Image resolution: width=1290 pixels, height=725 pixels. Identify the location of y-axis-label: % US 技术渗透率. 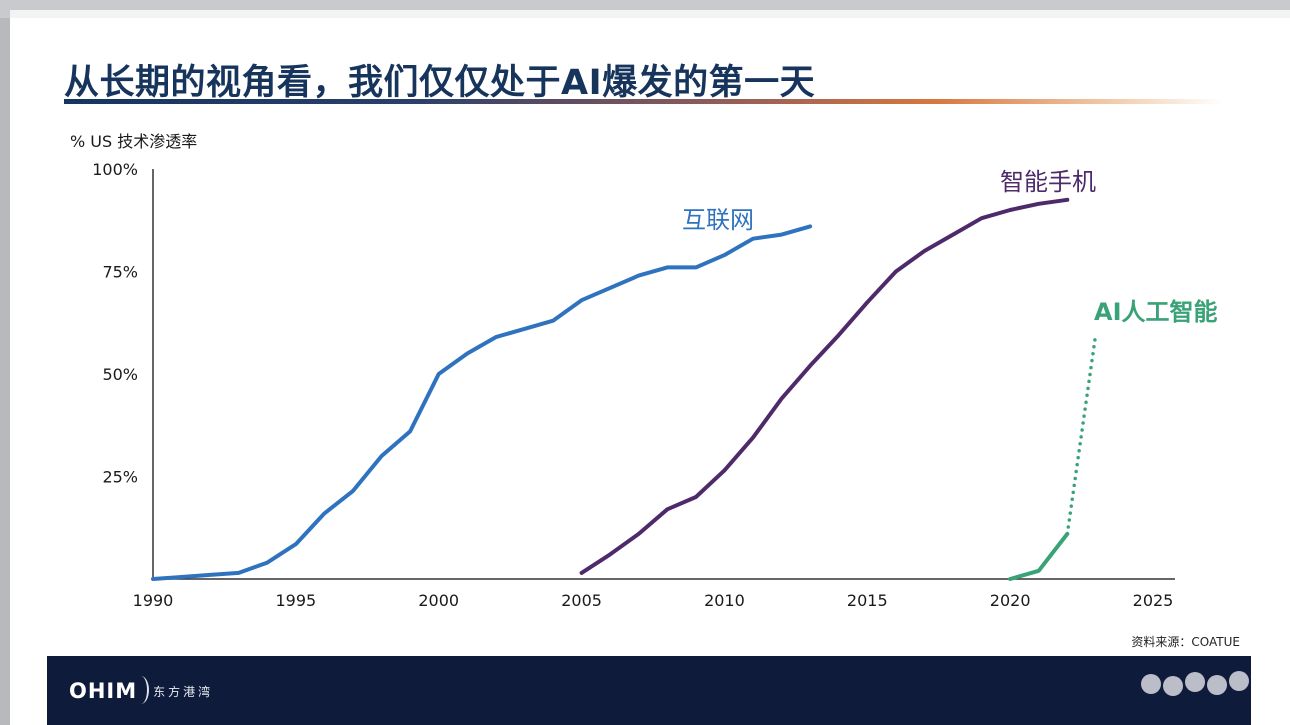
(133, 141).